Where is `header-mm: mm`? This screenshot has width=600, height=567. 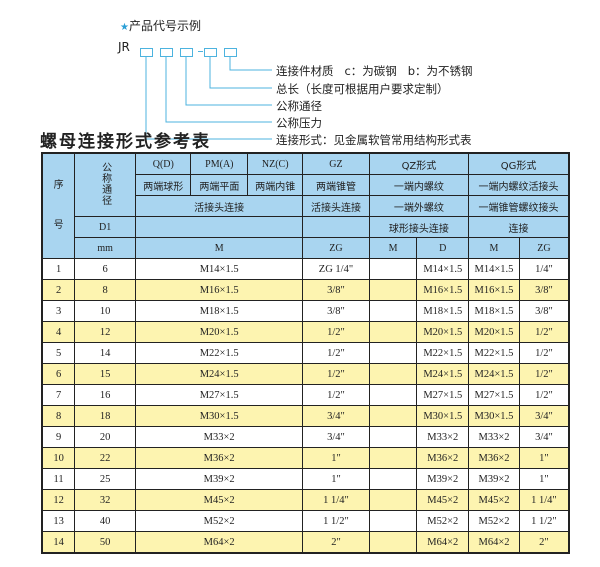
header-mm: mm is located at coordinates (105, 248).